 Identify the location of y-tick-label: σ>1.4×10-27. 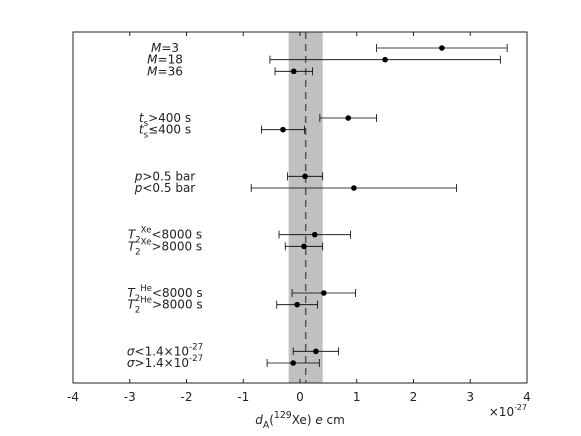
(165, 362).